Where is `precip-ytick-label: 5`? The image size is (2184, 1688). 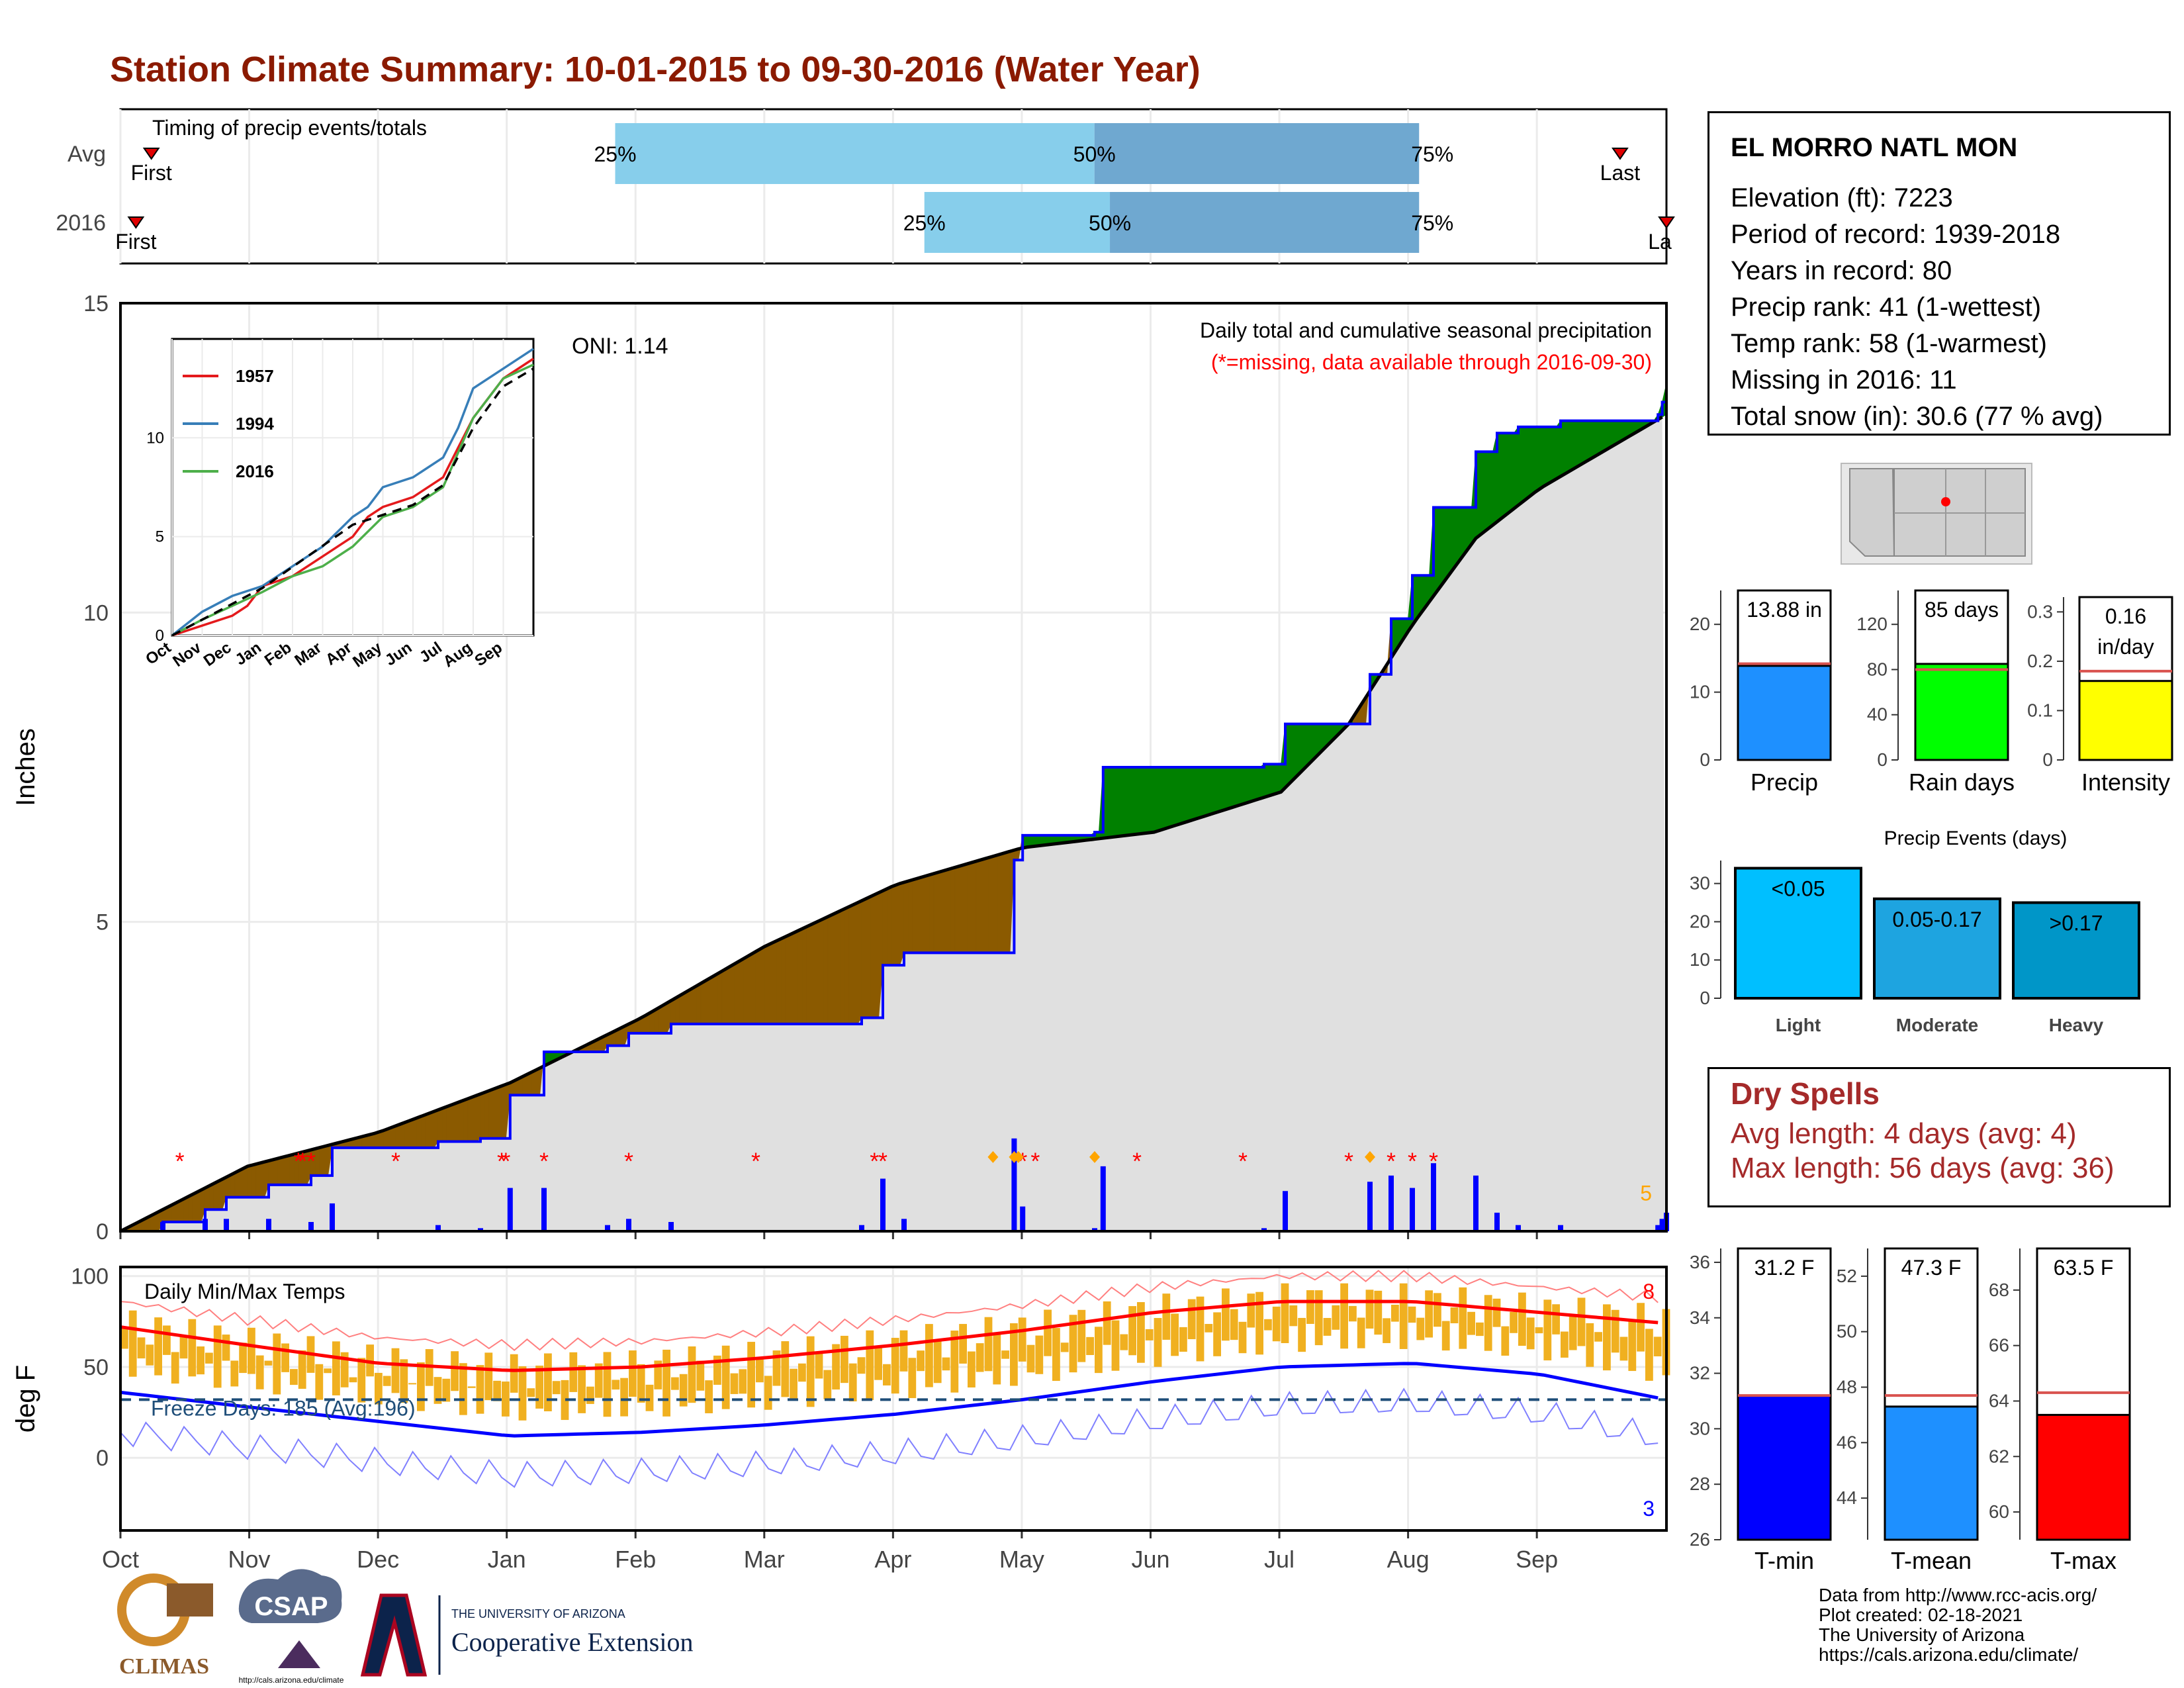 precip-ytick-label: 5 is located at coordinates (103, 922).